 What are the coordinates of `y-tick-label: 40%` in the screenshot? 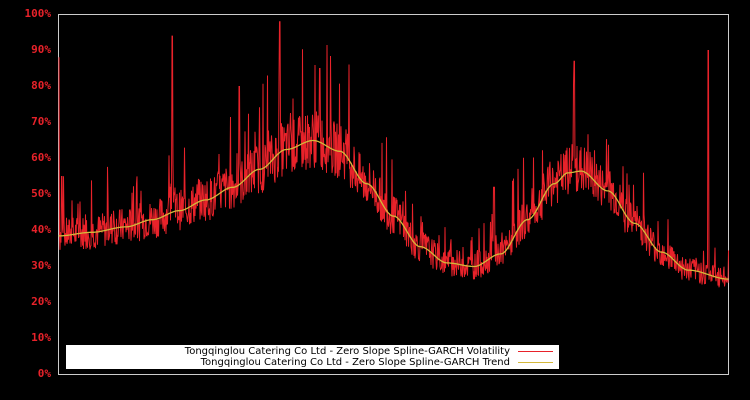 It's located at (41, 229).